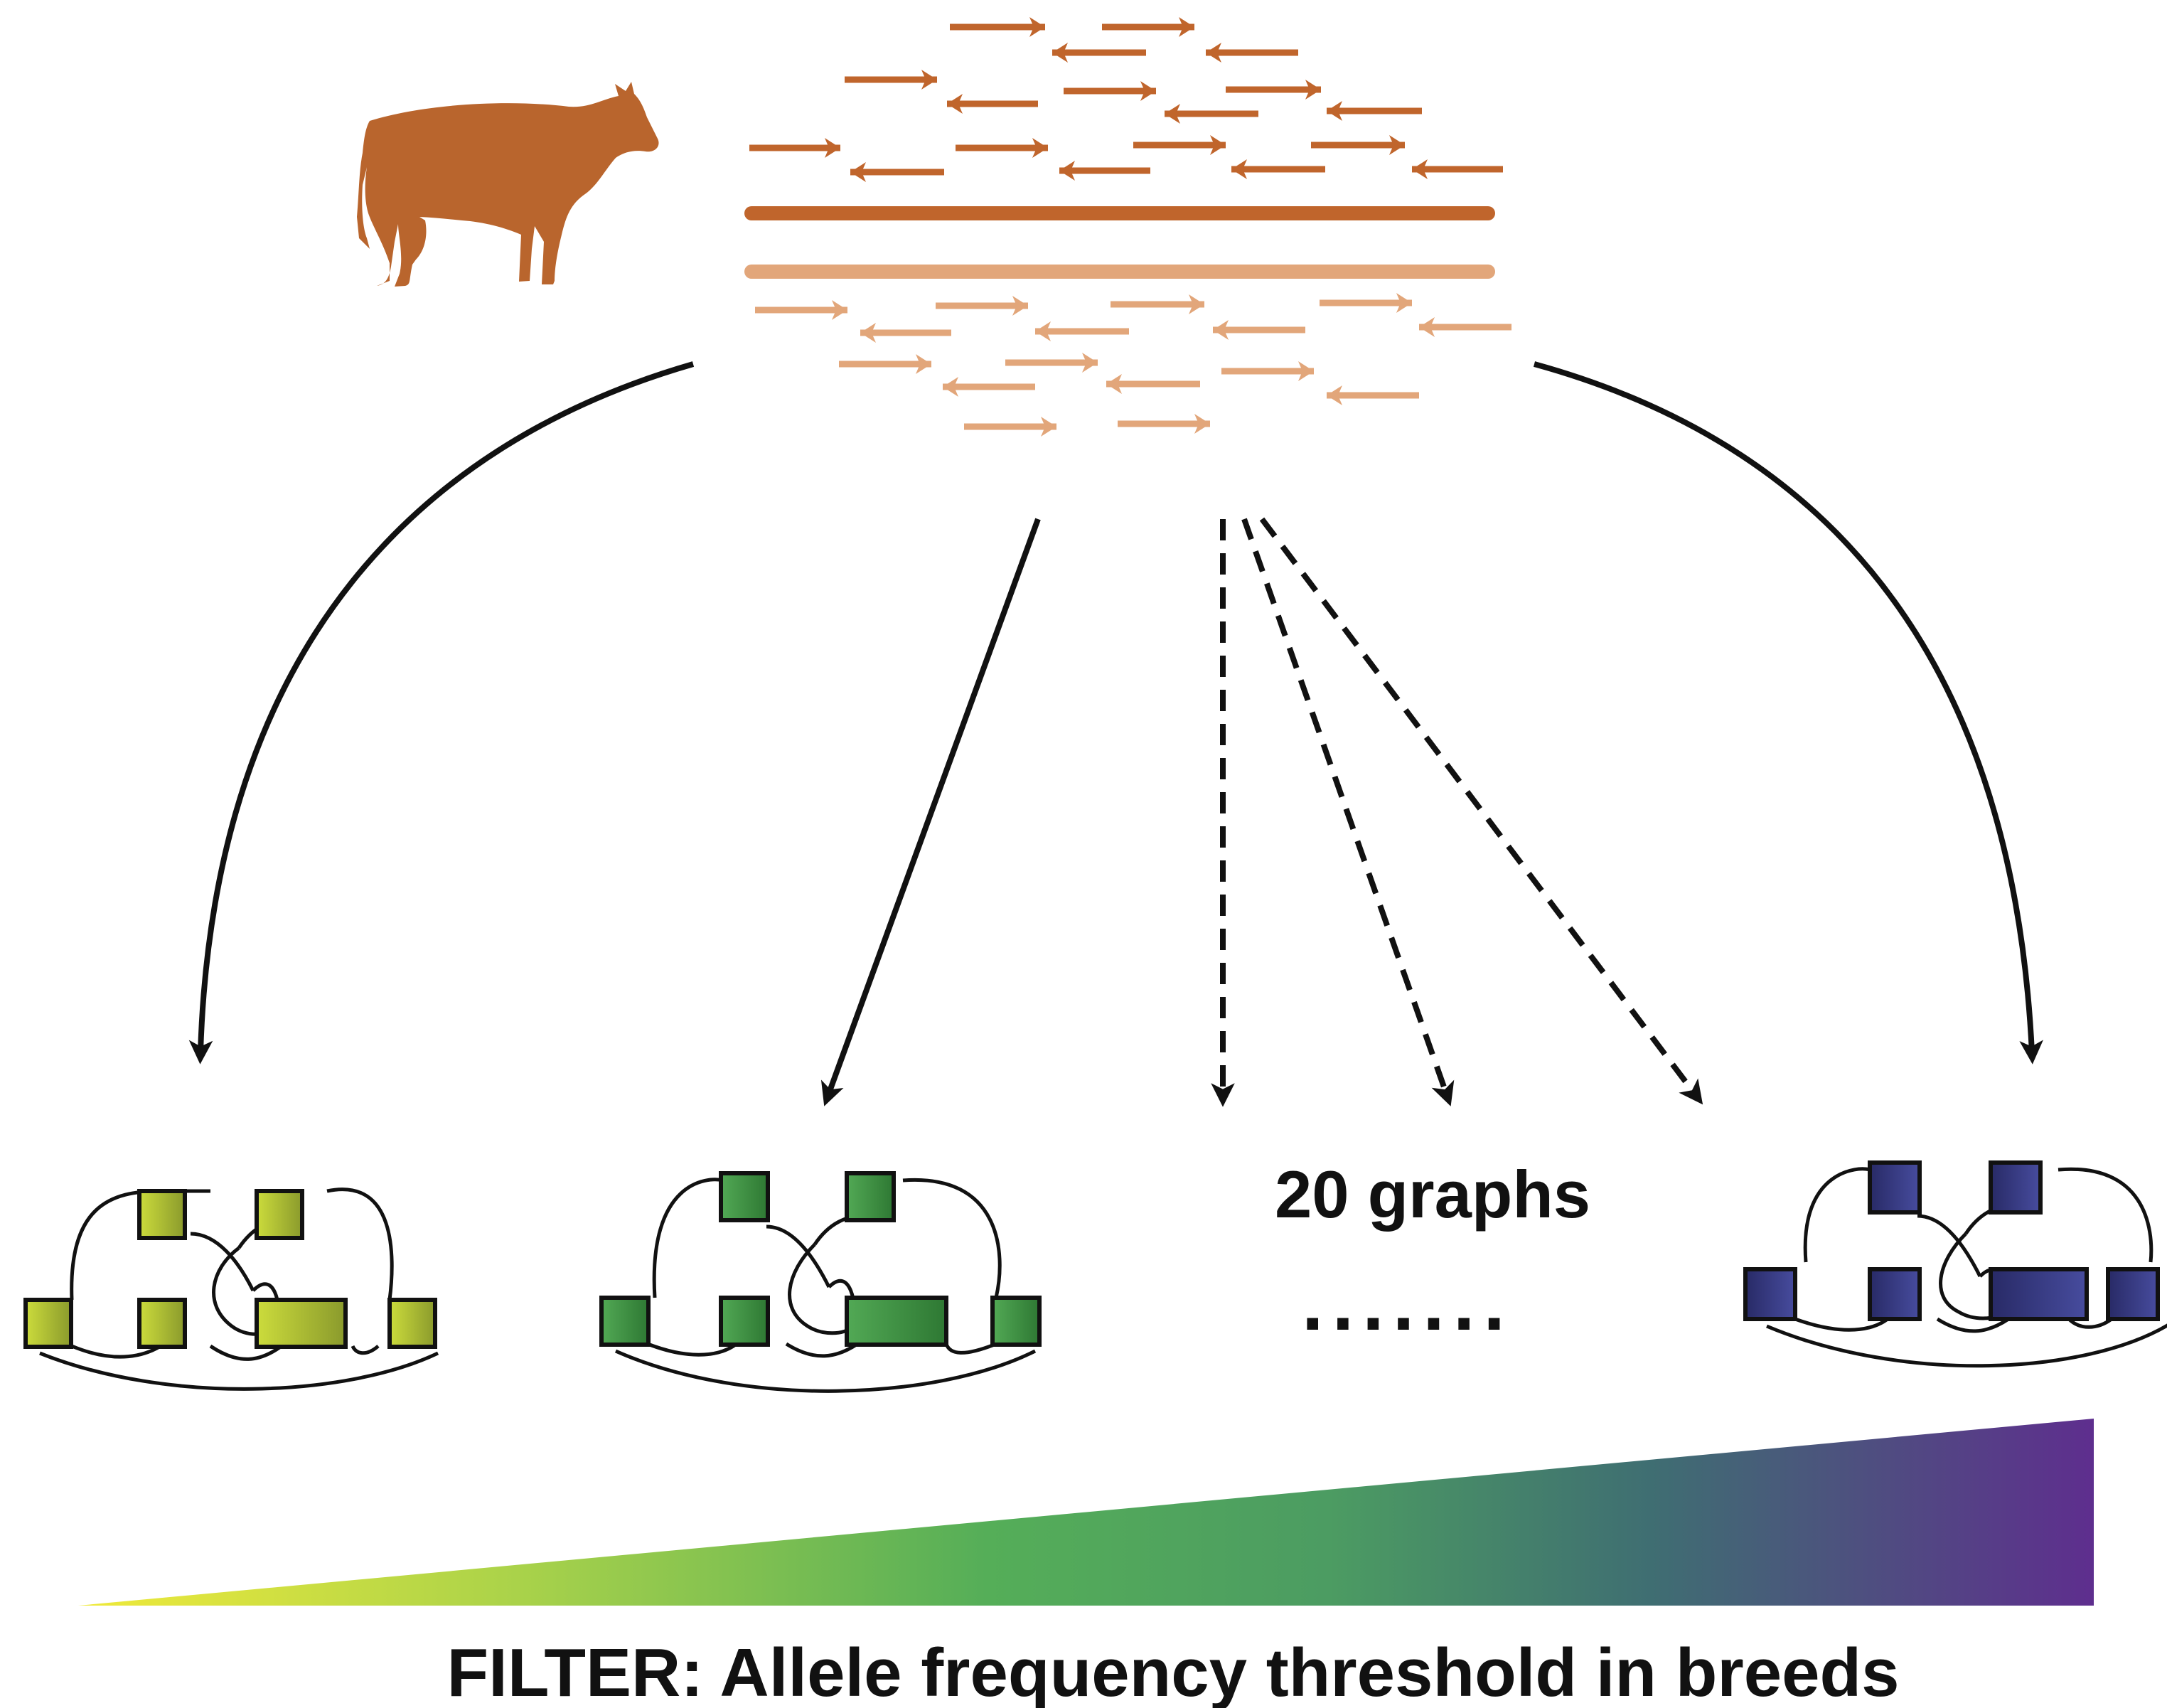 The width and height of the screenshot is (2167, 1708). What do you see at coordinates (1133, 365) in the screenshot?
I see `sequencing-reads-light` at bounding box center [1133, 365].